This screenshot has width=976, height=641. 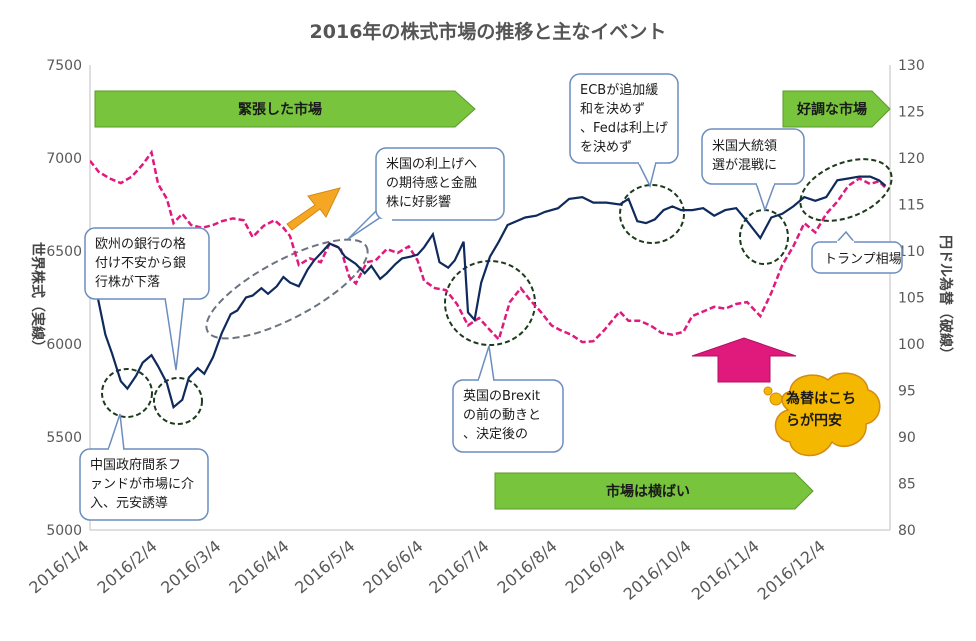 I want to click on callout-us-rate-line3: 株に好影響, so click(x=418, y=202).